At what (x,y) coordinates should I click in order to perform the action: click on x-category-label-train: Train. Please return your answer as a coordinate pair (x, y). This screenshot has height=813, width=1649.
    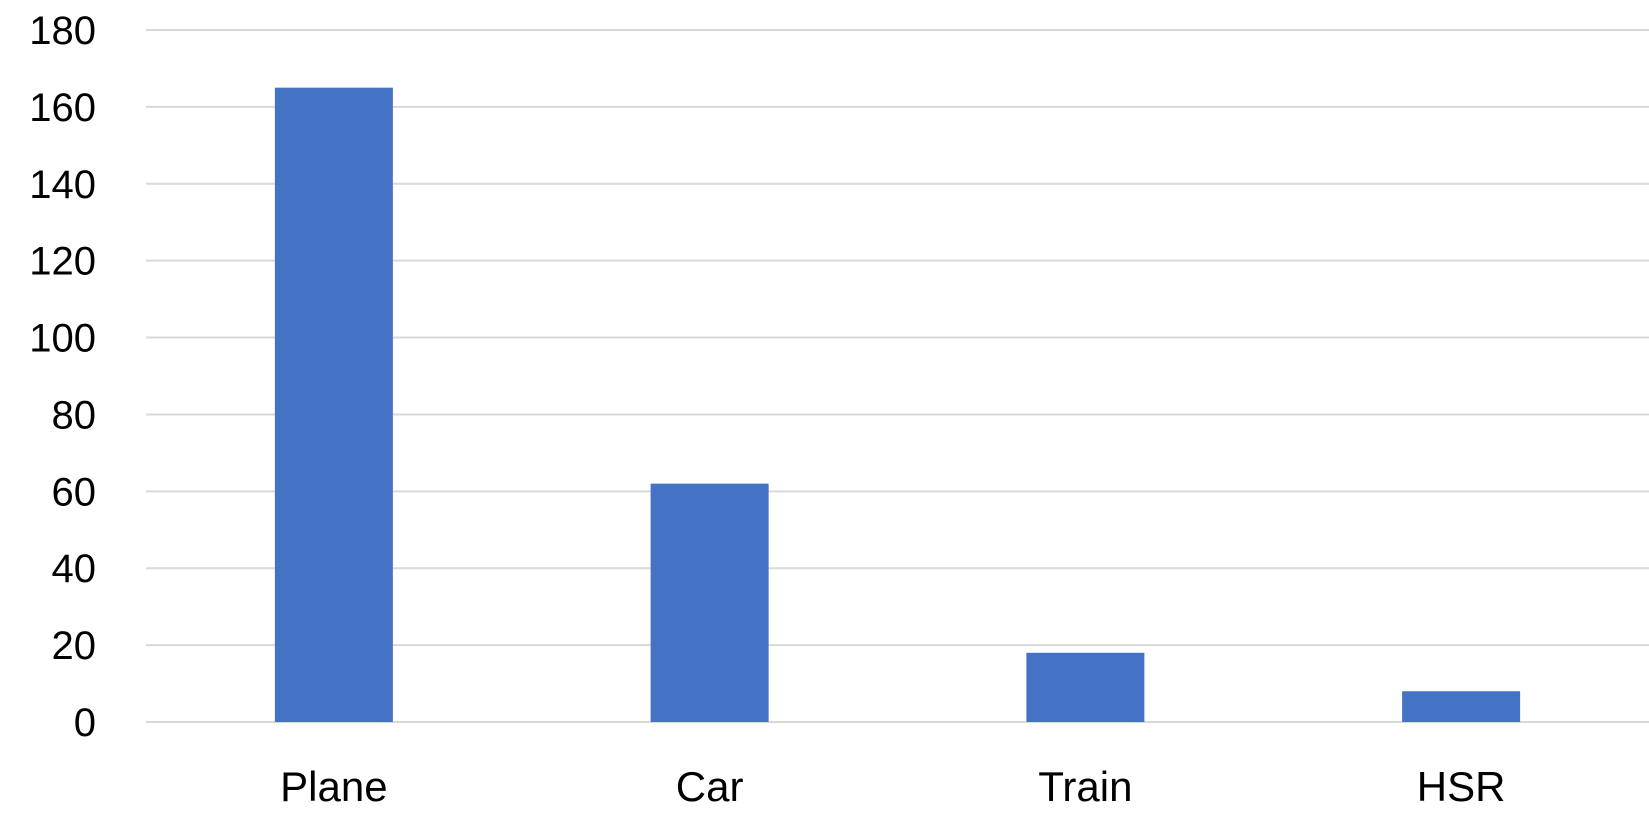
    Looking at the image, I should click on (1085, 786).